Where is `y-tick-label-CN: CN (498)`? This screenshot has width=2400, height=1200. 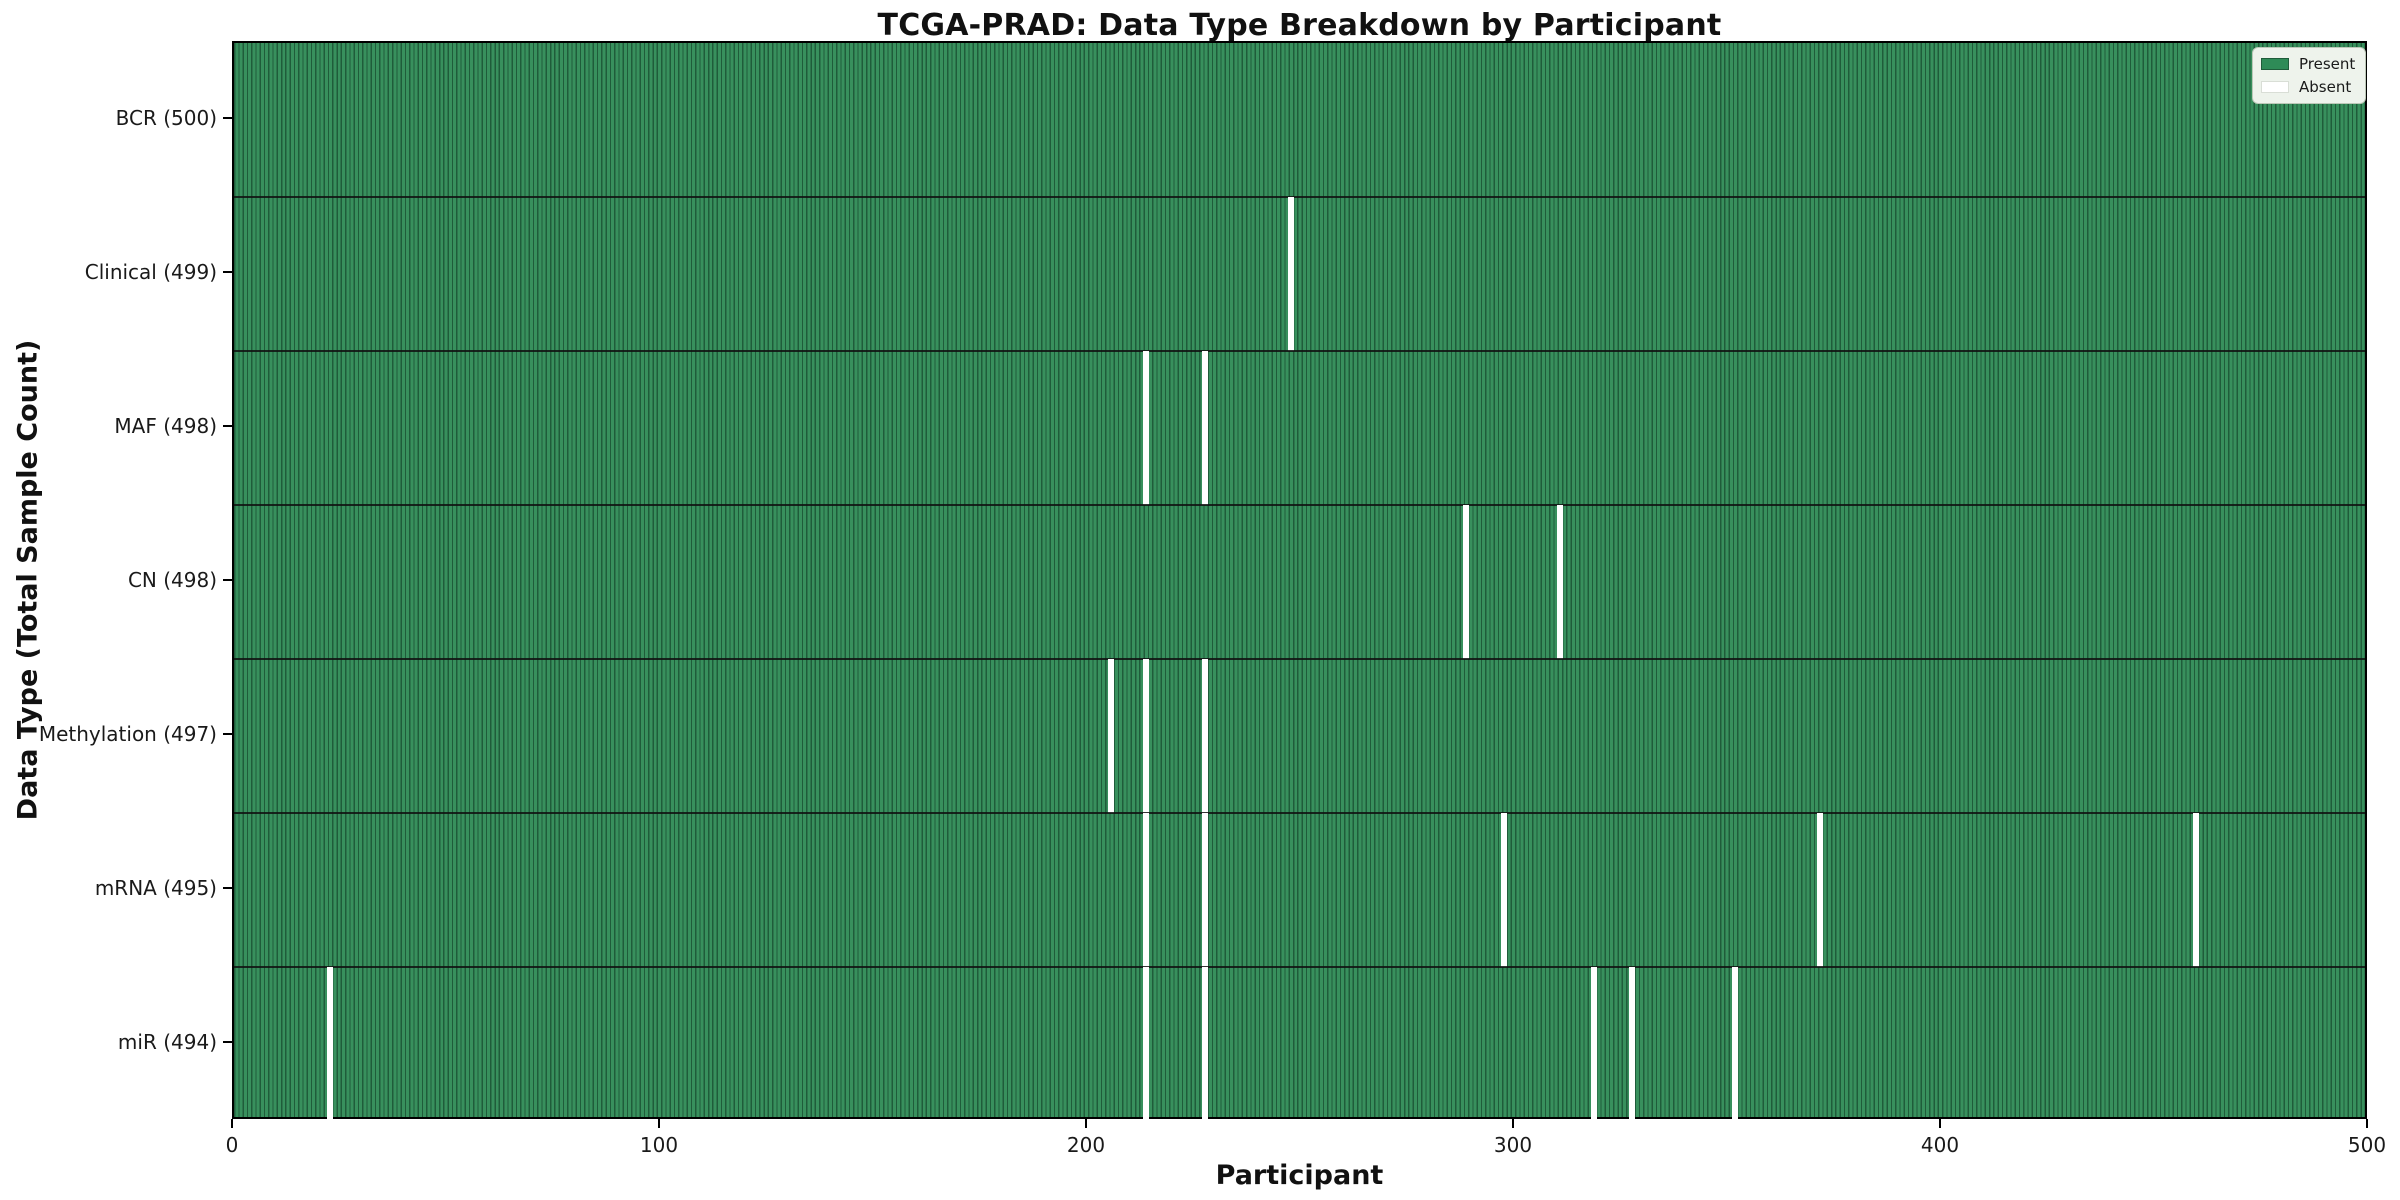
y-tick-label-CN: CN (498) is located at coordinates (172, 580).